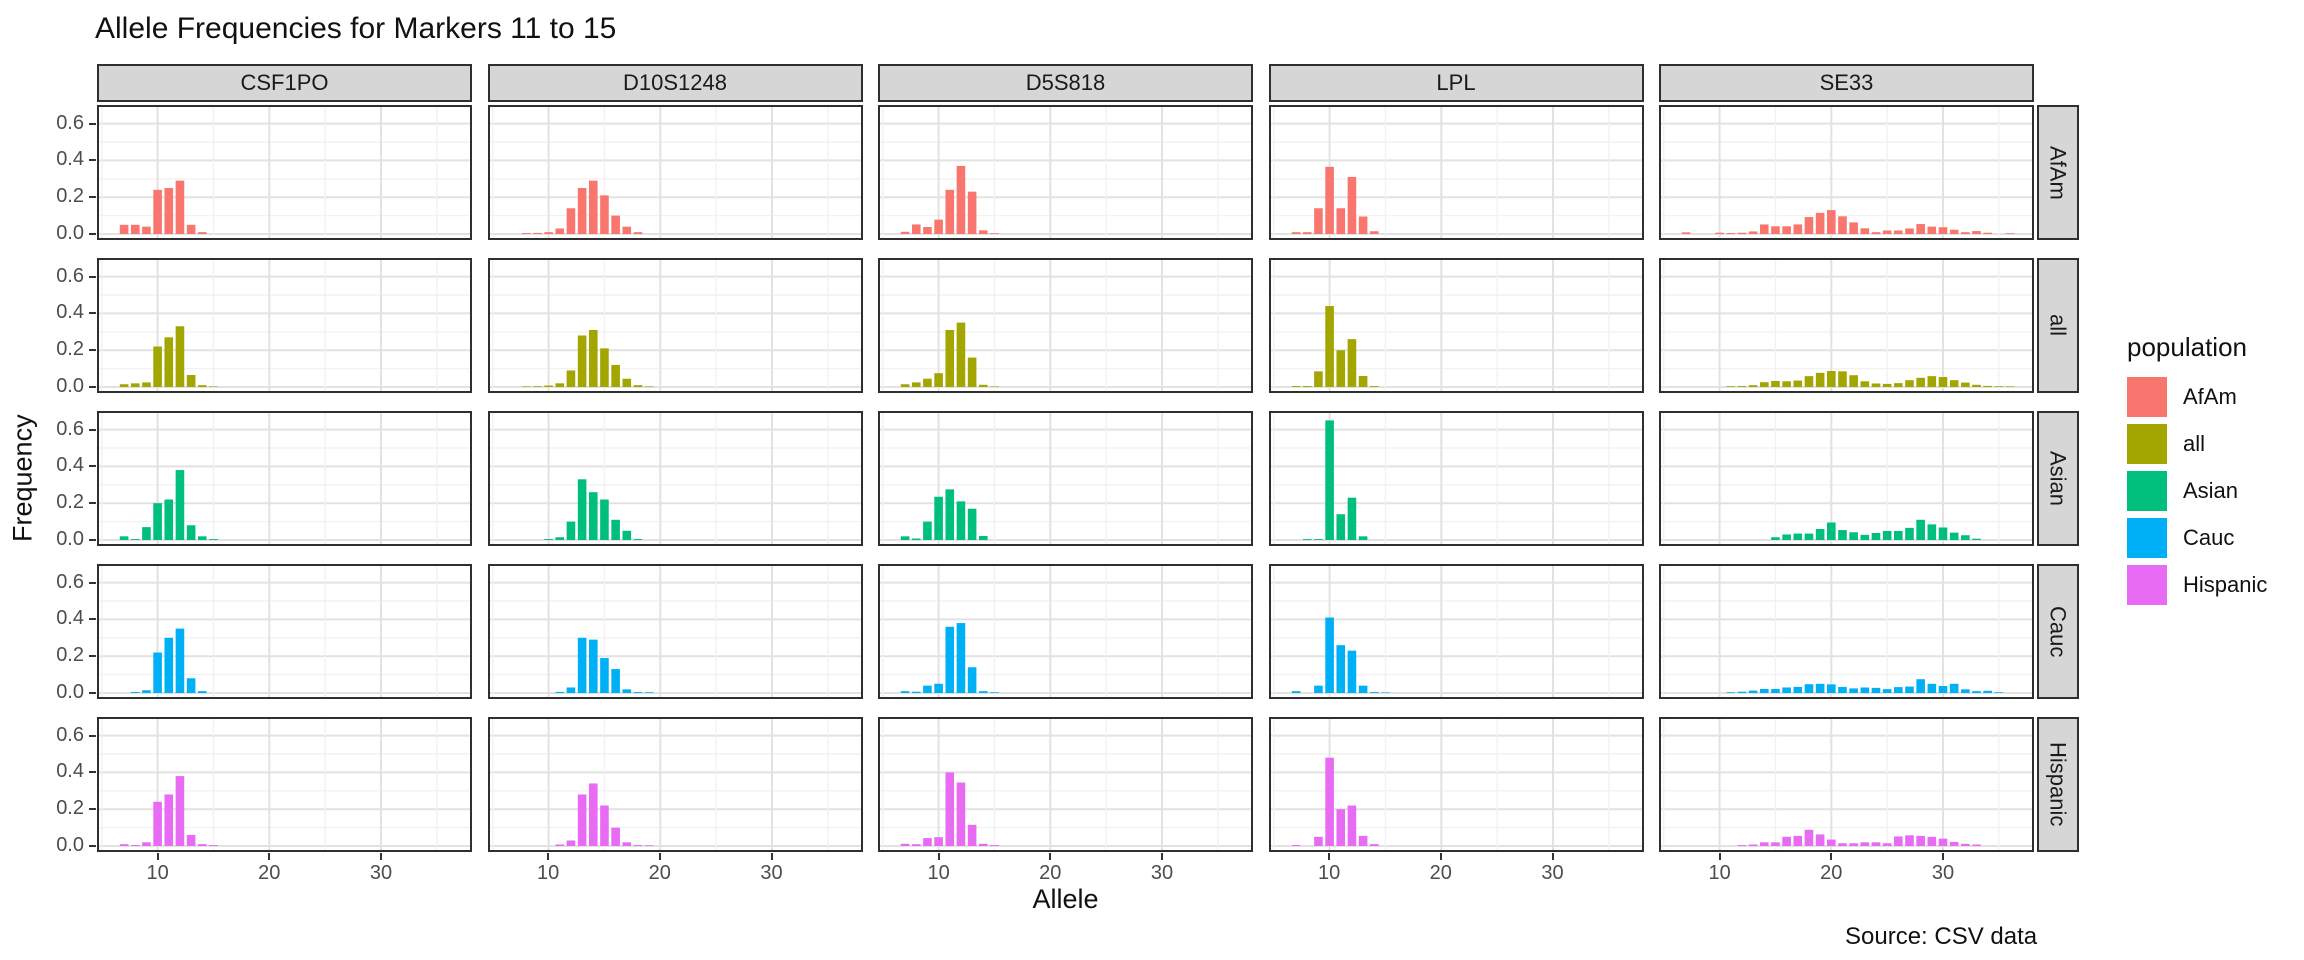 This screenshot has height=960, width=2304. Describe the element at coordinates (1831, 873) in the screenshot. I see `x-tick-label: 20` at that location.